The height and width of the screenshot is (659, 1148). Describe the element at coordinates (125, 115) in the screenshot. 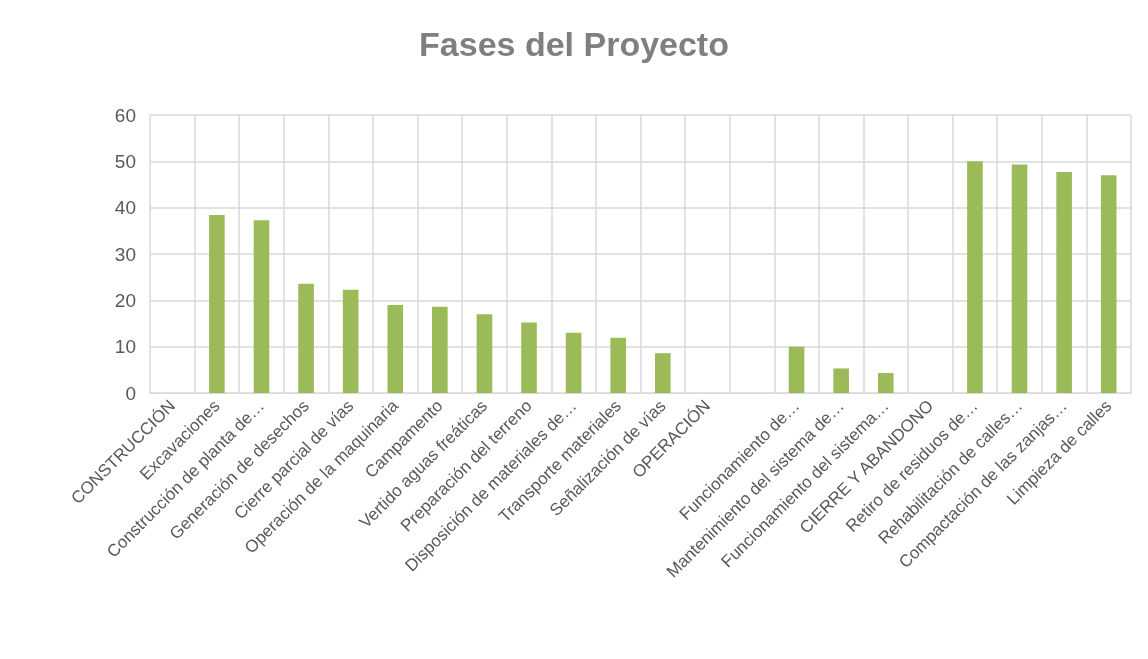

I see `y-tick-label: 60` at that location.